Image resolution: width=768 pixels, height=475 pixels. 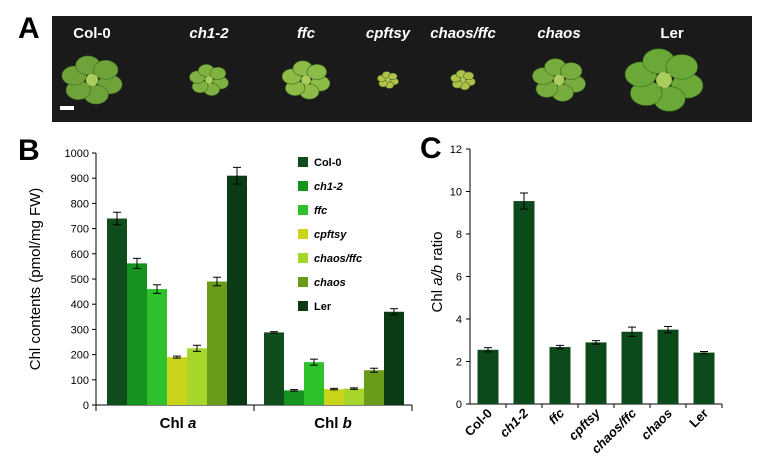 I want to click on y-axis-title: Chl a/b ratio, so click(x=437, y=272).